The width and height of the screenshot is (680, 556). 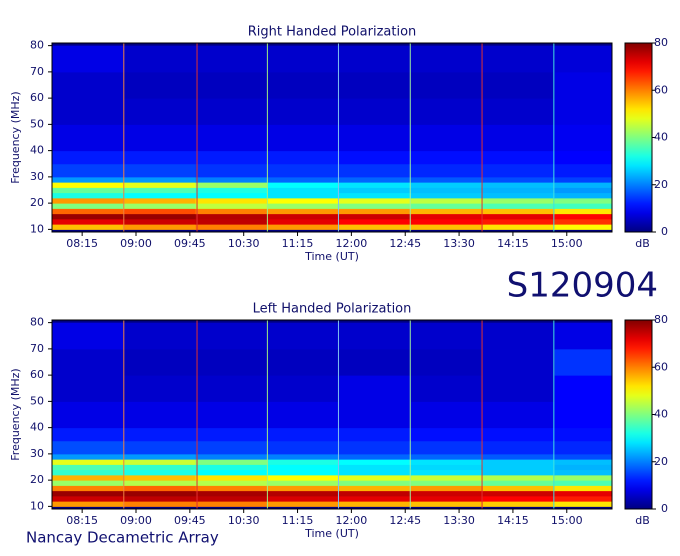 What do you see at coordinates (37, 505) in the screenshot?
I see `y-tick-label: 10` at bounding box center [37, 505].